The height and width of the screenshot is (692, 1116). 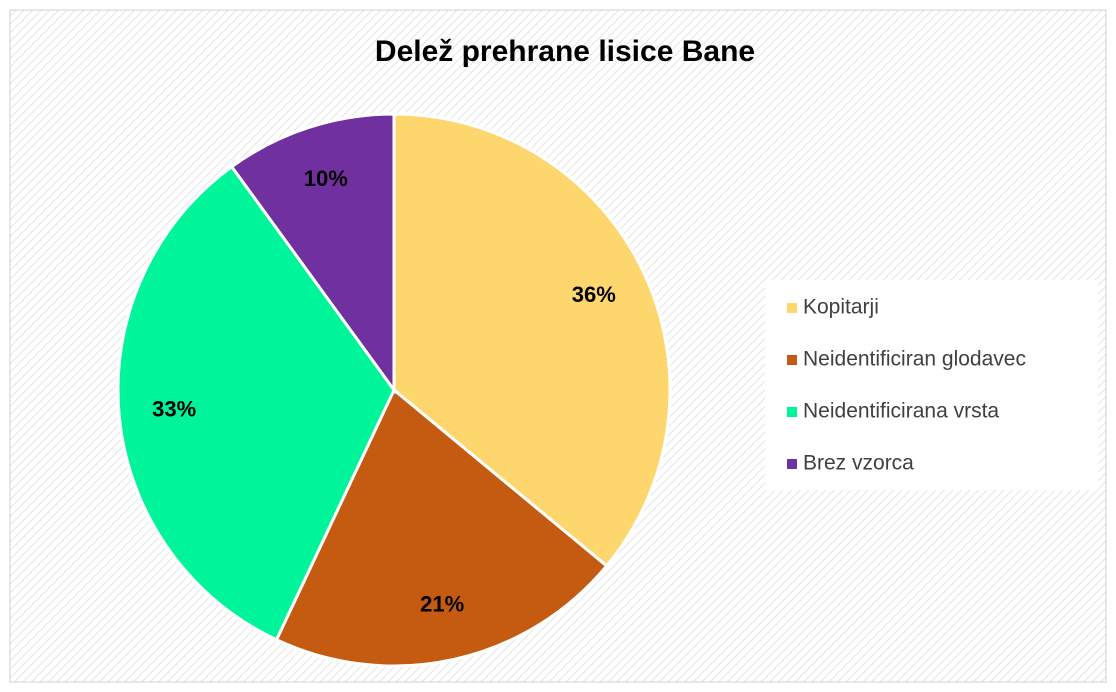 What do you see at coordinates (174, 409) in the screenshot?
I see `data-label: 33%` at bounding box center [174, 409].